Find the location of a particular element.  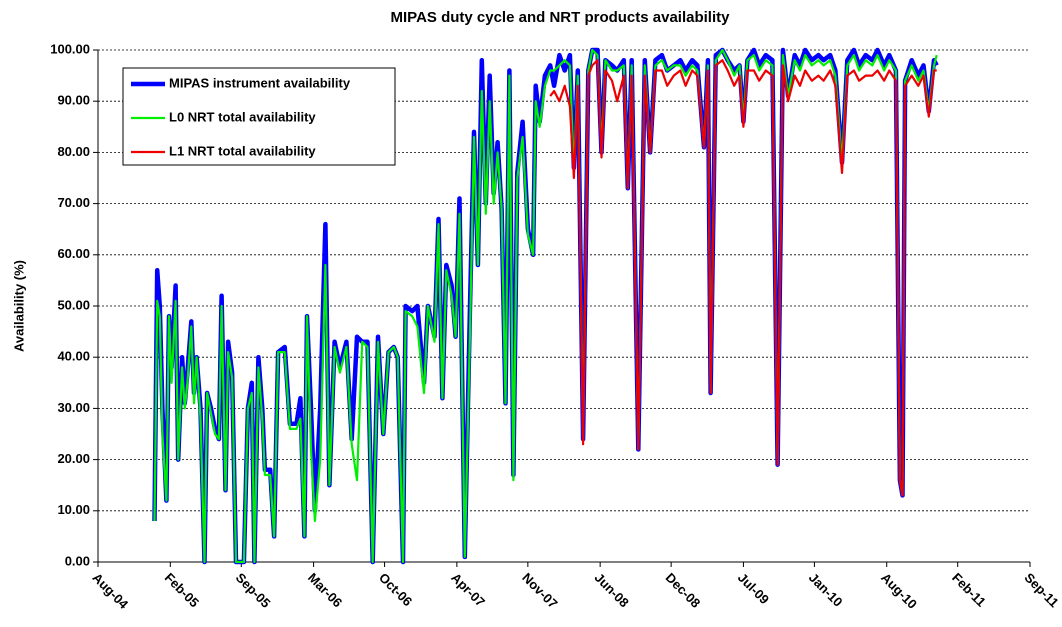

y-tick-label: 20.00 is located at coordinates (73, 458).